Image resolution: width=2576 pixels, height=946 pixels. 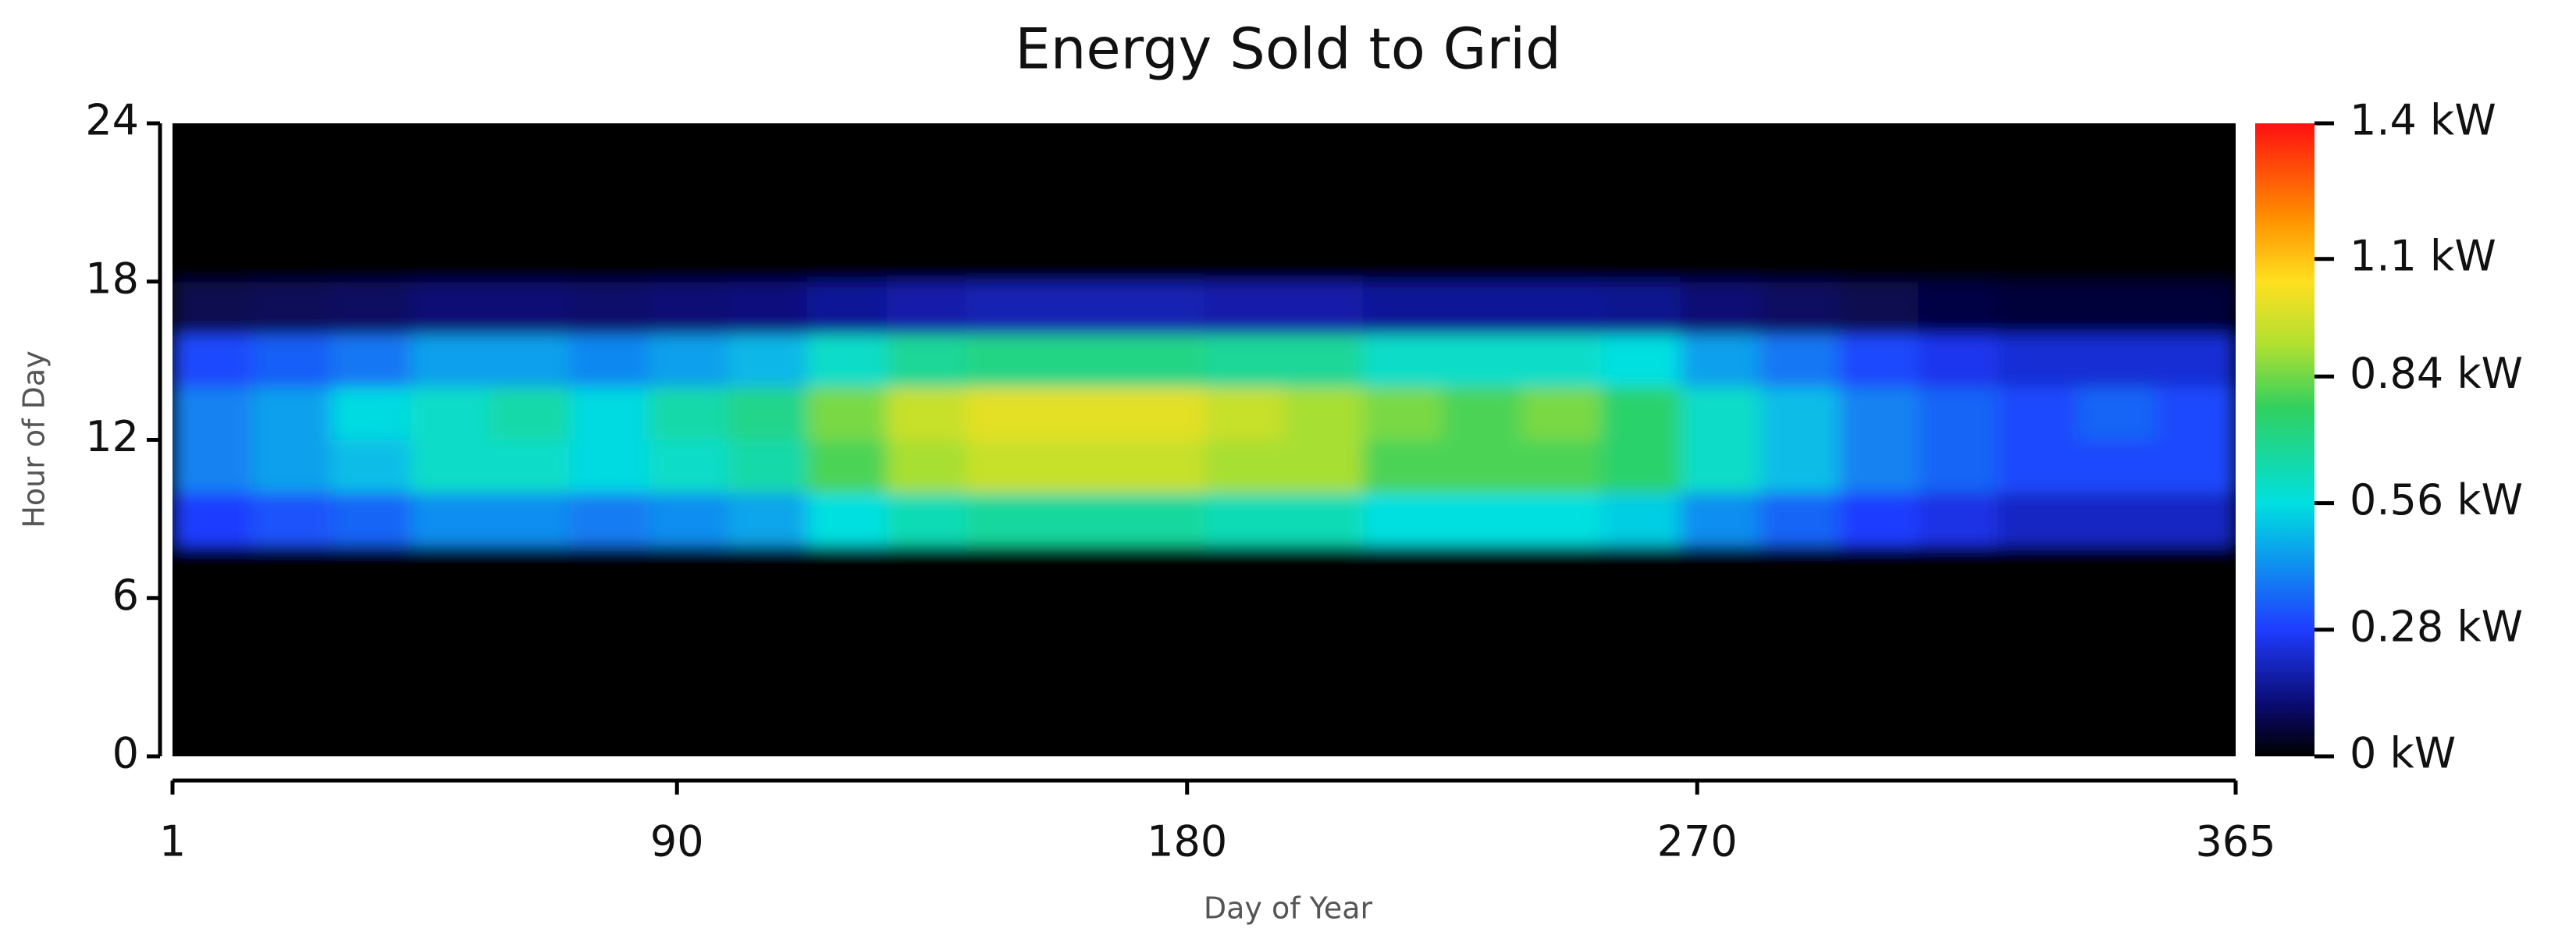 I want to click on colorbar-tick-label: 1.1 kW, so click(x=2423, y=255).